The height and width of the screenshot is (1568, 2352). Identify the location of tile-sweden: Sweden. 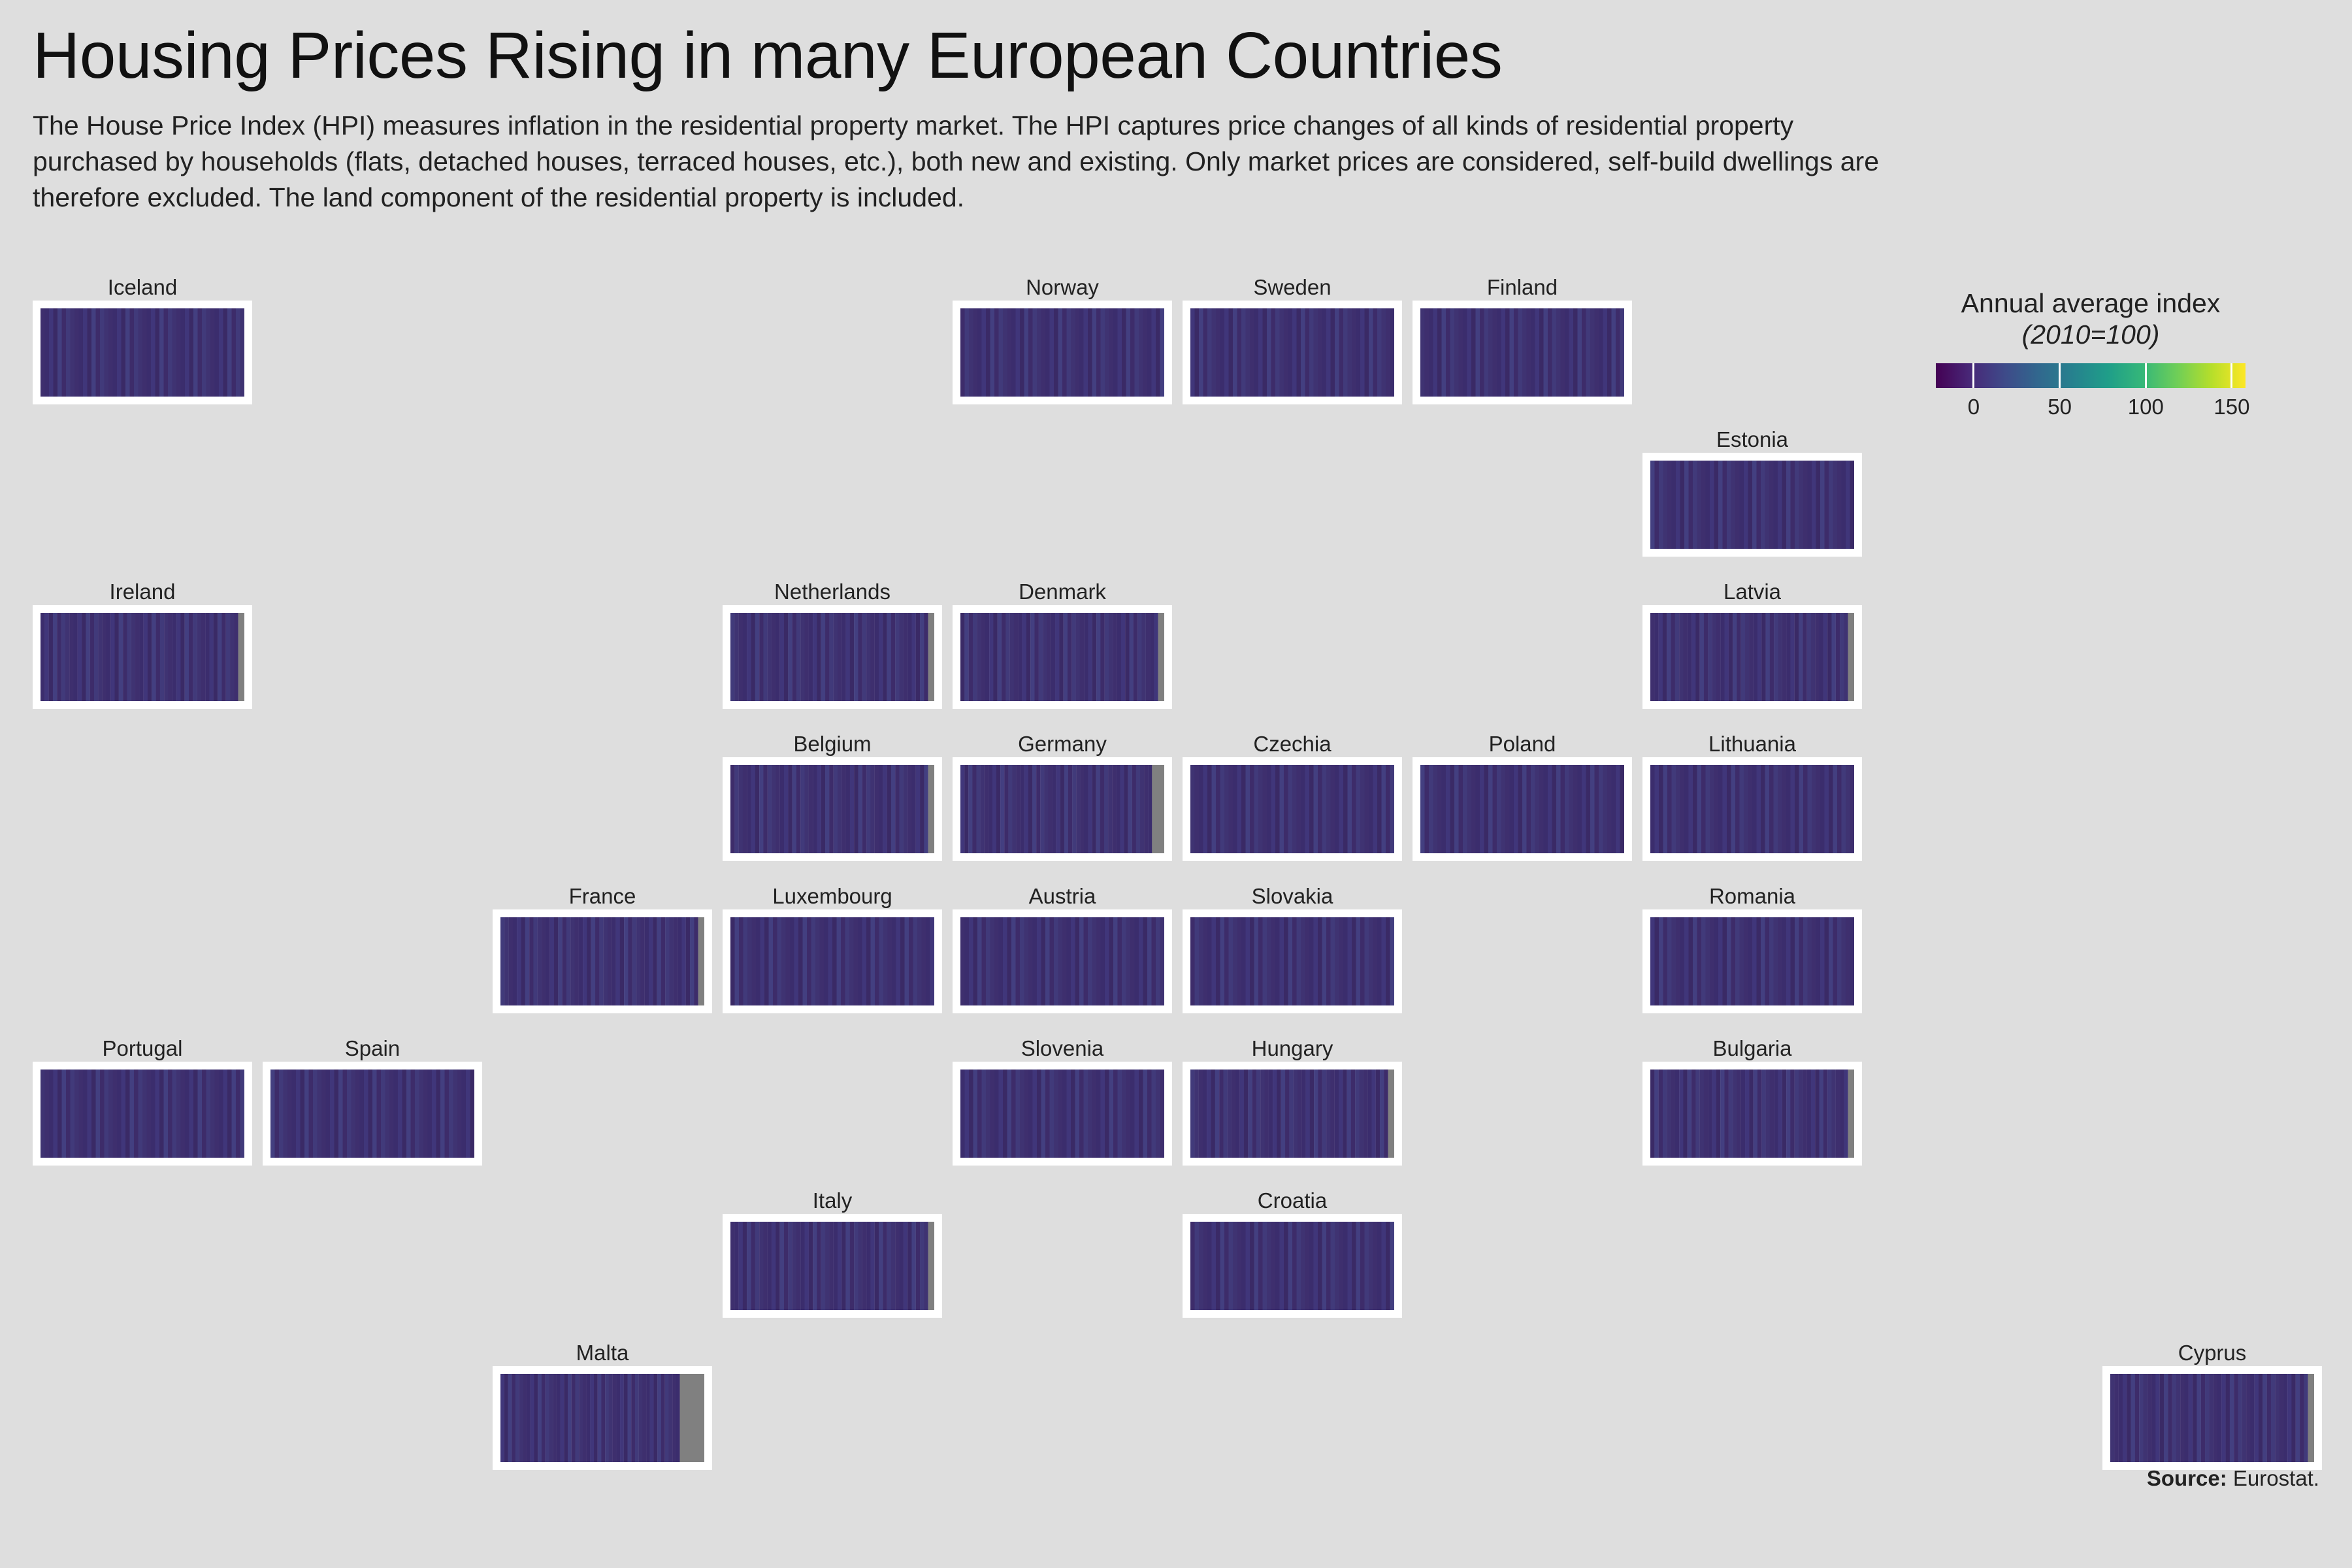
(1292, 339).